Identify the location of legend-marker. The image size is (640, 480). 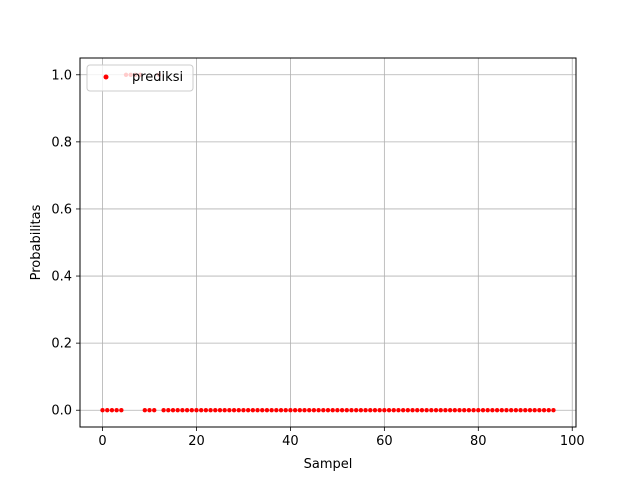
(106, 77).